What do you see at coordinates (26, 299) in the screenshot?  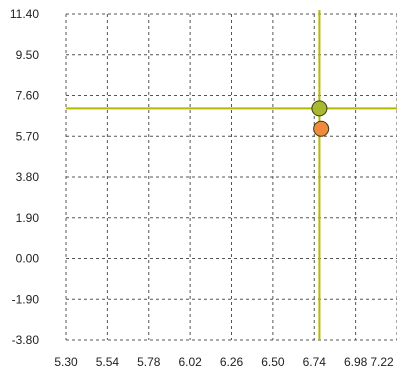 I see `y-tick-label: -1.90` at bounding box center [26, 299].